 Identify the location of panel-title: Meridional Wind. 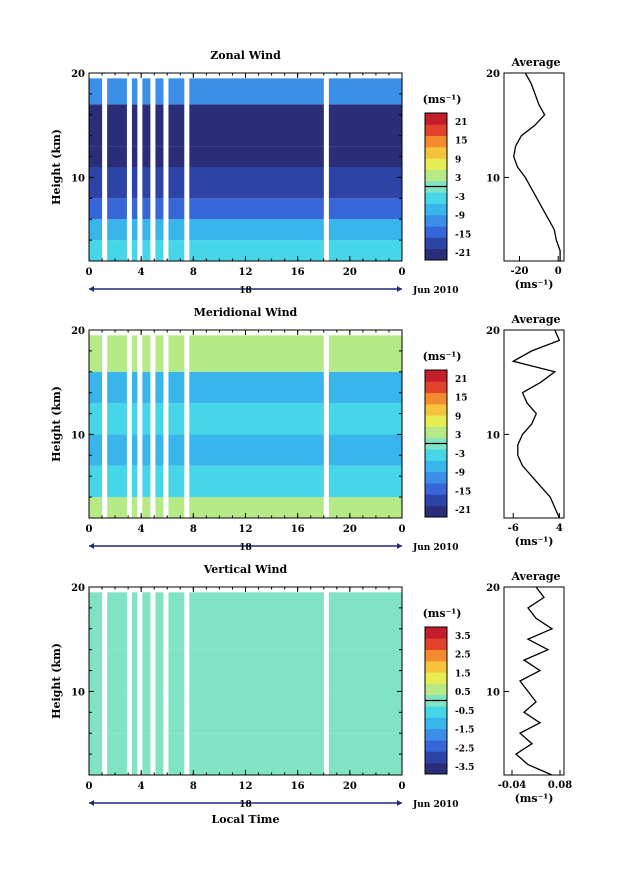
(246, 312).